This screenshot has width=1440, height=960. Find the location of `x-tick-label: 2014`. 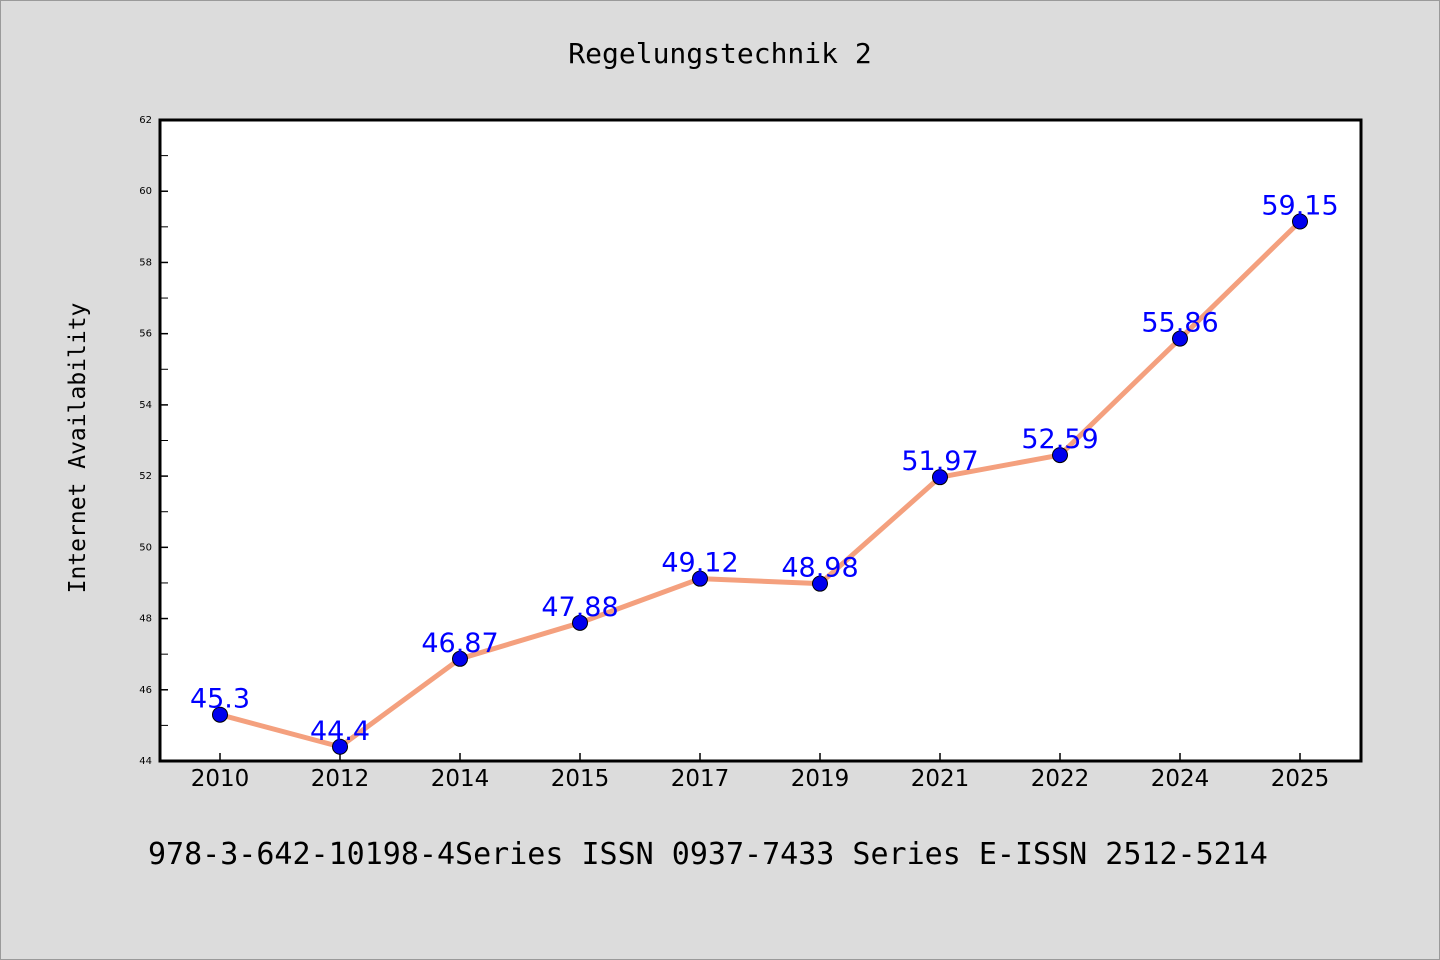

x-tick-label: 2014 is located at coordinates (460, 779).